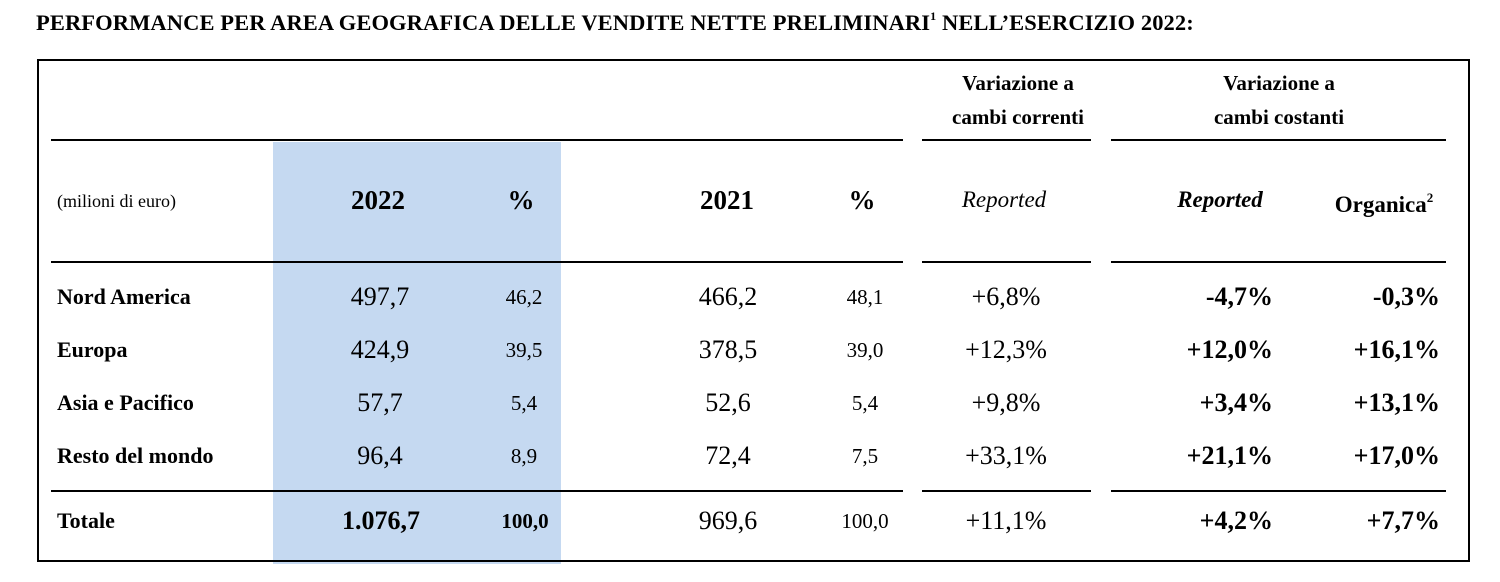  What do you see at coordinates (1278, 491) in the screenshot?
I see `rule-total-costanti` at bounding box center [1278, 491].